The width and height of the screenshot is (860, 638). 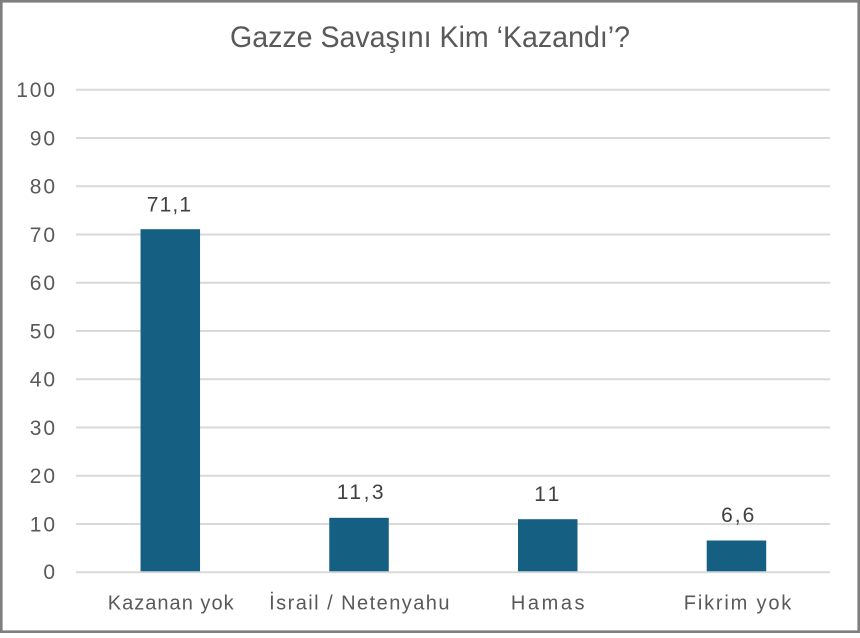 I want to click on svg-text: Gazze Savaşını Kim ‘Kazandı’?, so click(x=430, y=37).